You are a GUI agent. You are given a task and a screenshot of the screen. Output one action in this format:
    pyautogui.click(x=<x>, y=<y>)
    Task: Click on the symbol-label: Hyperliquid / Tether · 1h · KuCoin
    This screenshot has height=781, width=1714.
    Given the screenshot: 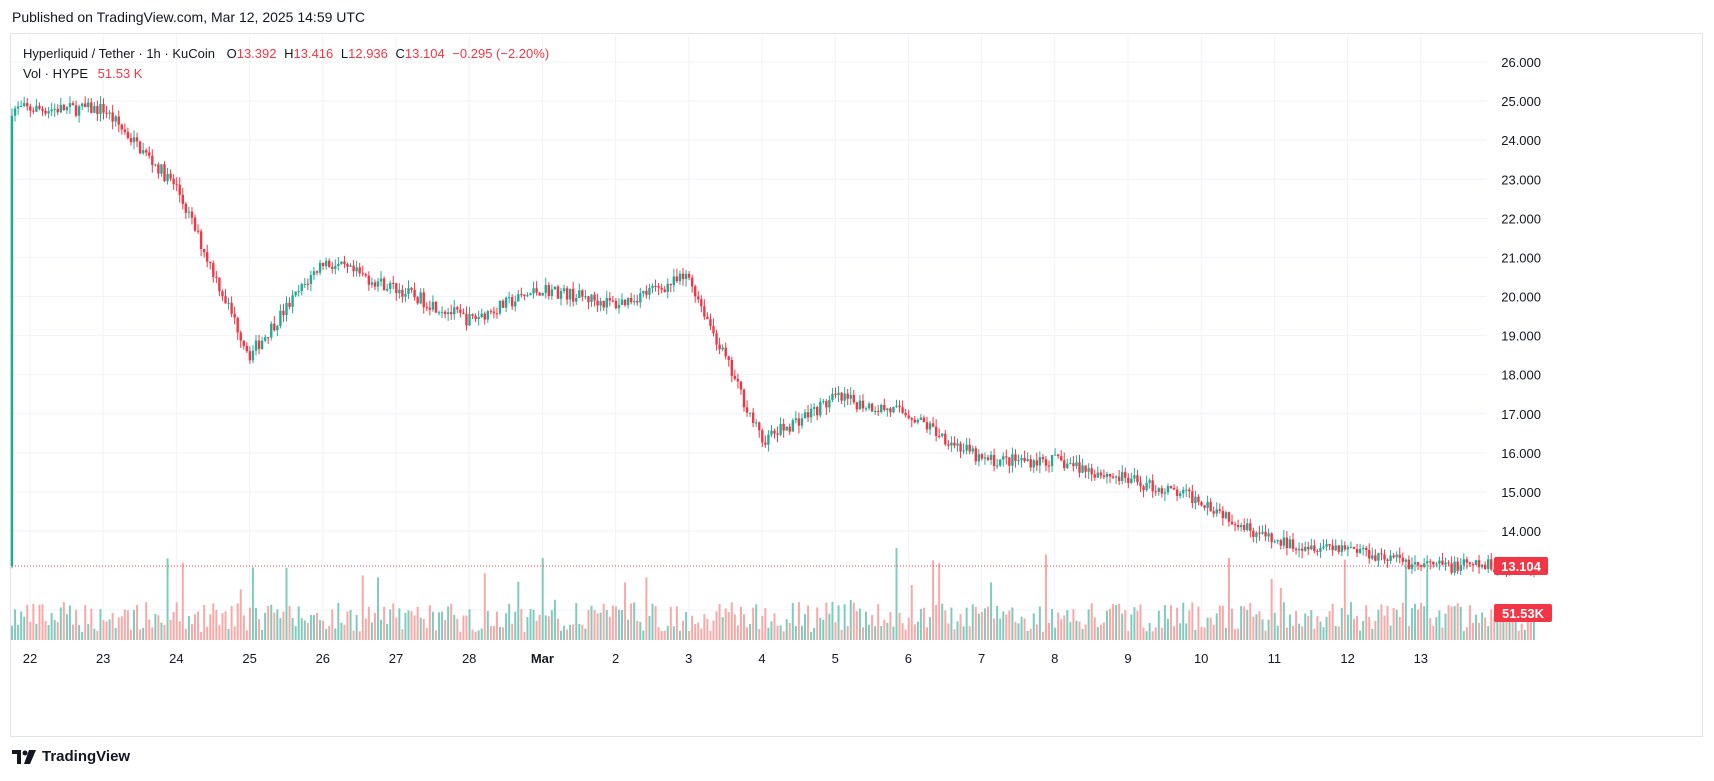 What is the action you would take?
    pyautogui.click(x=119, y=53)
    